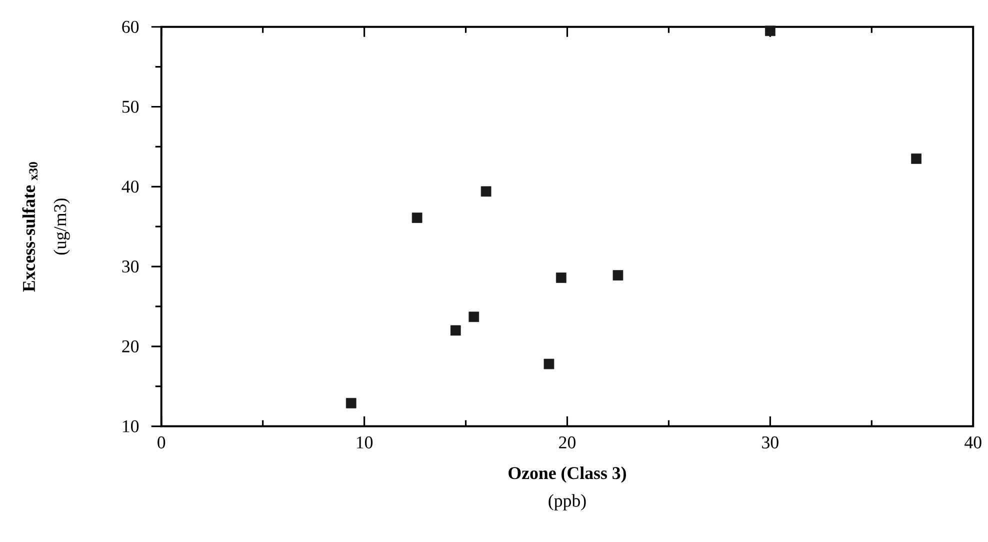 Image resolution: width=988 pixels, height=542 pixels. I want to click on x-tick-label: 20, so click(567, 442).